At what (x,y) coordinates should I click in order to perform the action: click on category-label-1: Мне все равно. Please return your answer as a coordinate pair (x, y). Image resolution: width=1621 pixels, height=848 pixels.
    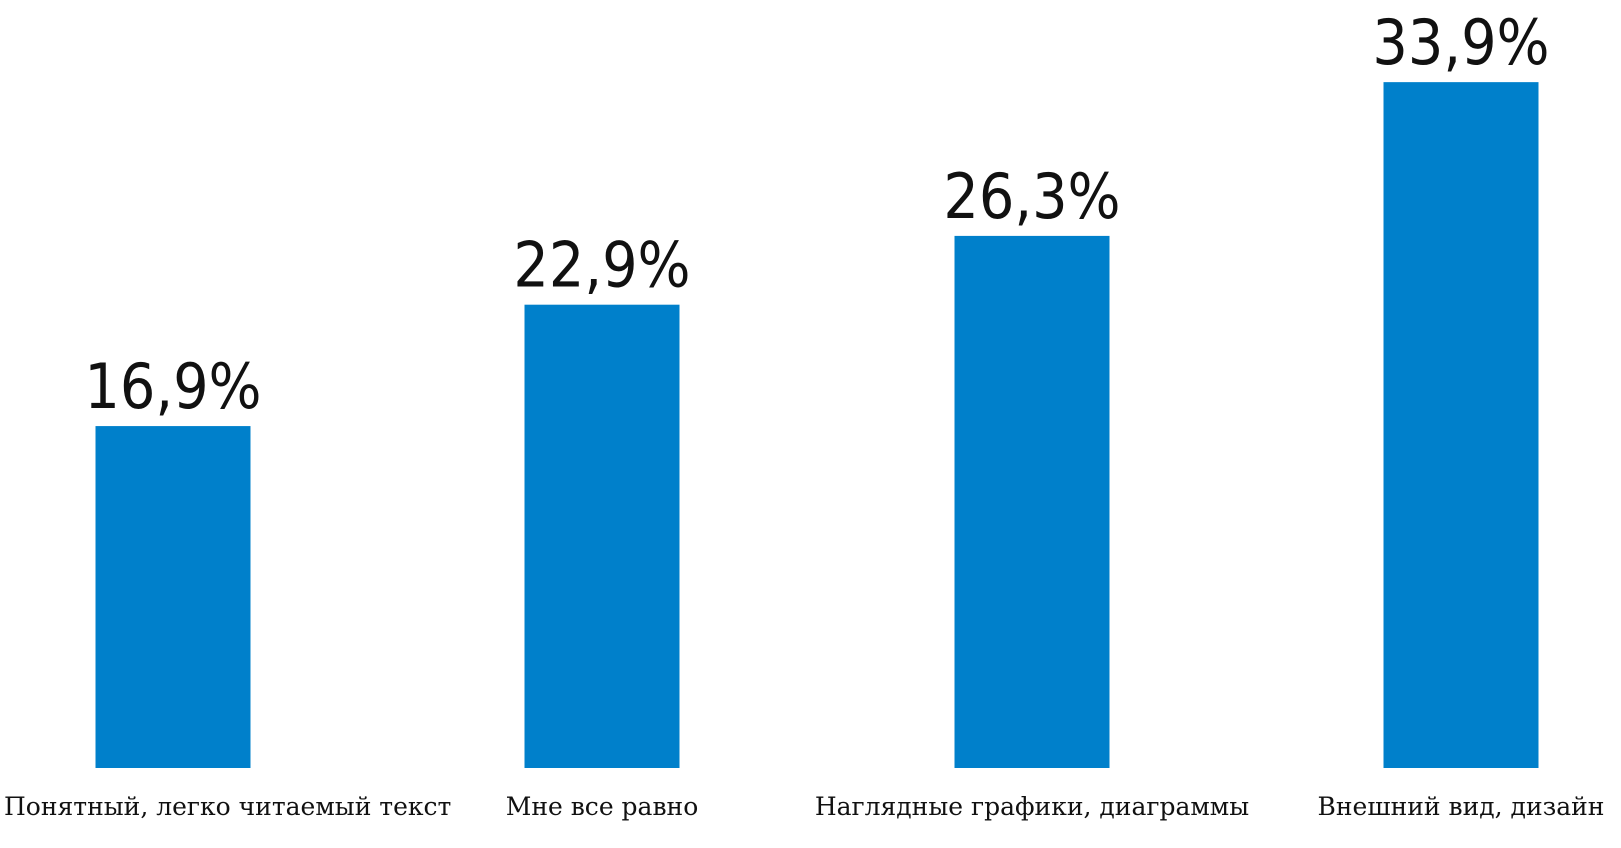
    Looking at the image, I should click on (602, 806).